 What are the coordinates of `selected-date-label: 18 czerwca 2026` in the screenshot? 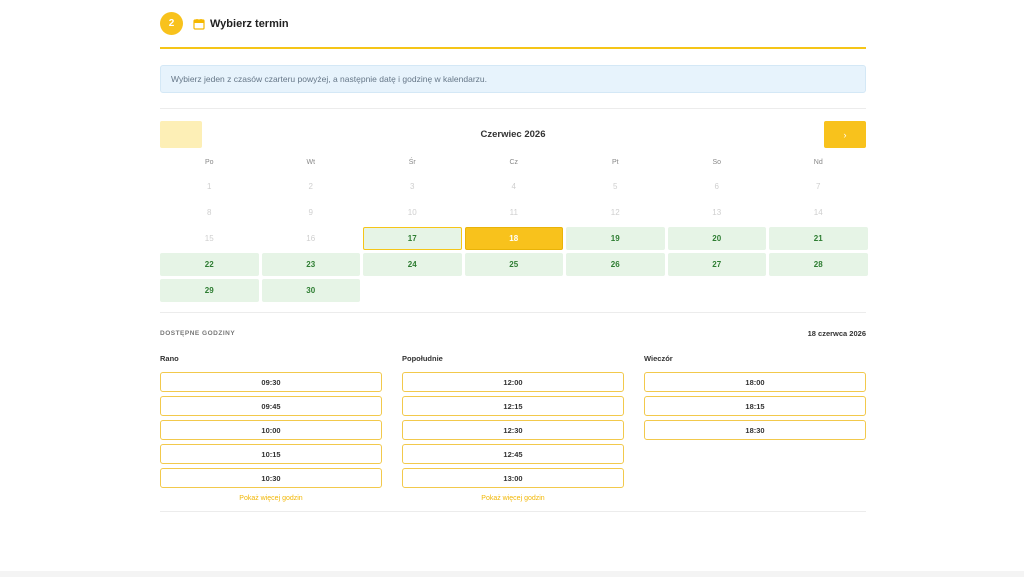 It's located at (836, 333).